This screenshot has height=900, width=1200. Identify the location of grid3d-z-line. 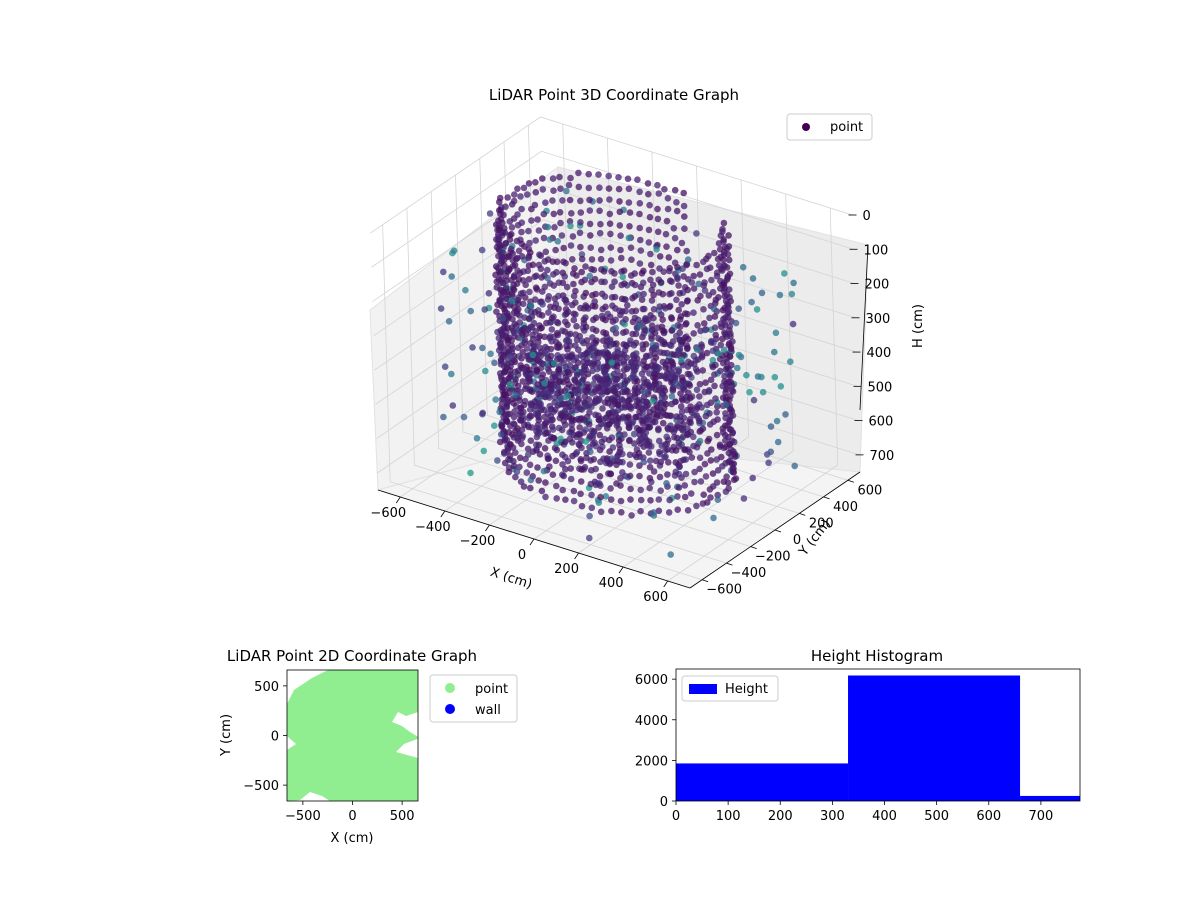
(614, 278).